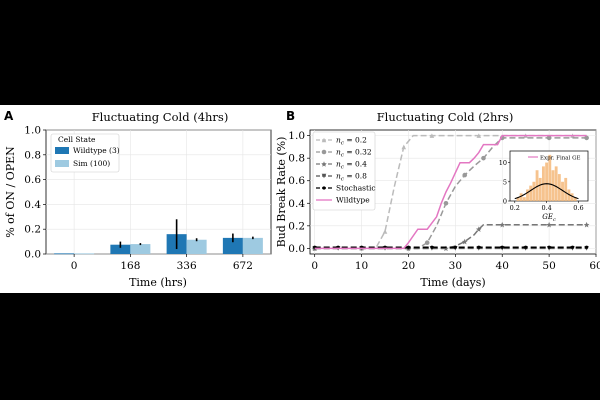 Image resolution: width=600 pixels, height=400 pixels. I want to click on inset-xtick-label: 0.6, so click(578, 208).